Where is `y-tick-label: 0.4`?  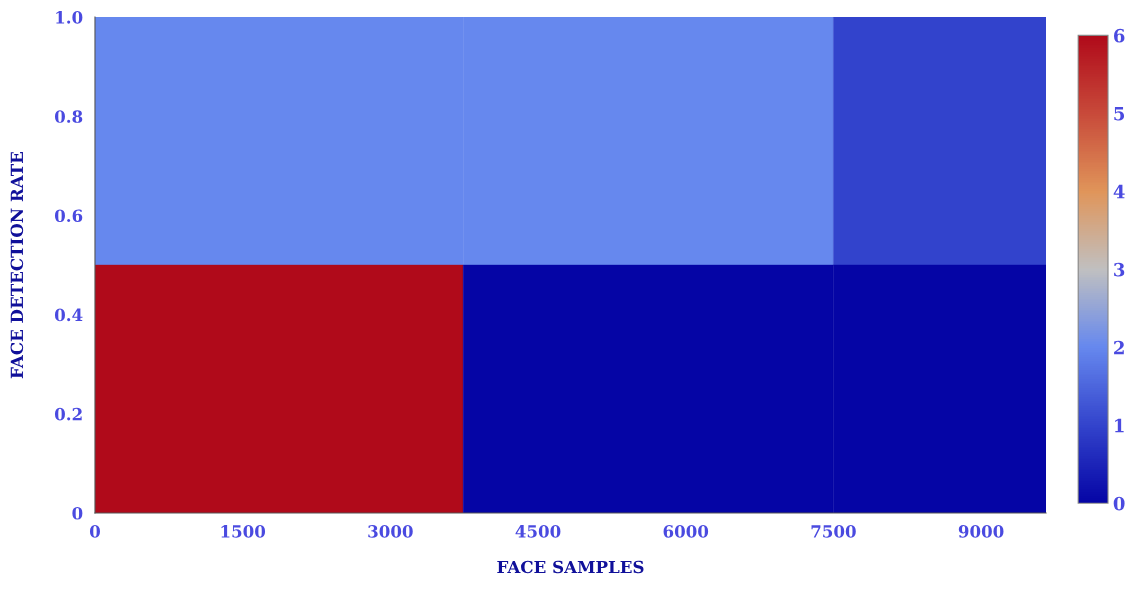
y-tick-label: 0.4 is located at coordinates (68, 315).